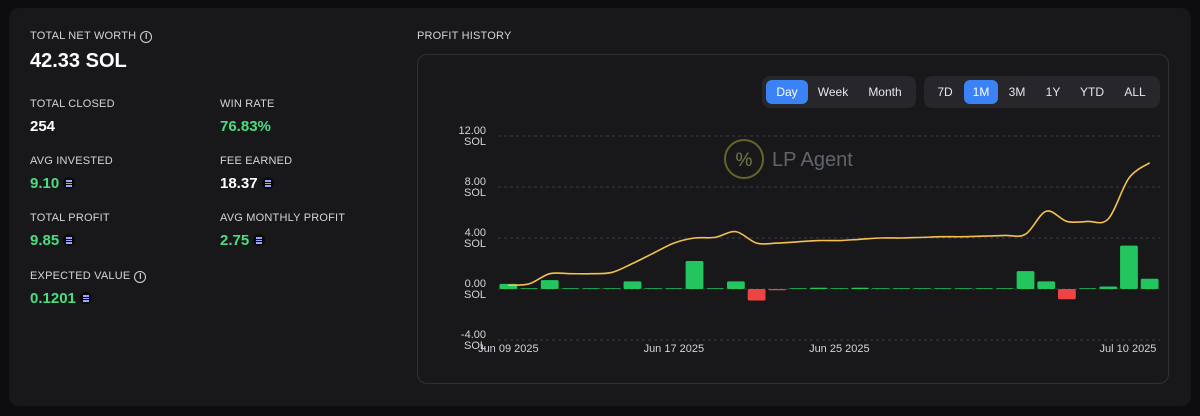  Describe the element at coordinates (472, 136) in the screenshot. I see `y-tick-label: 12.00 SOL` at that location.